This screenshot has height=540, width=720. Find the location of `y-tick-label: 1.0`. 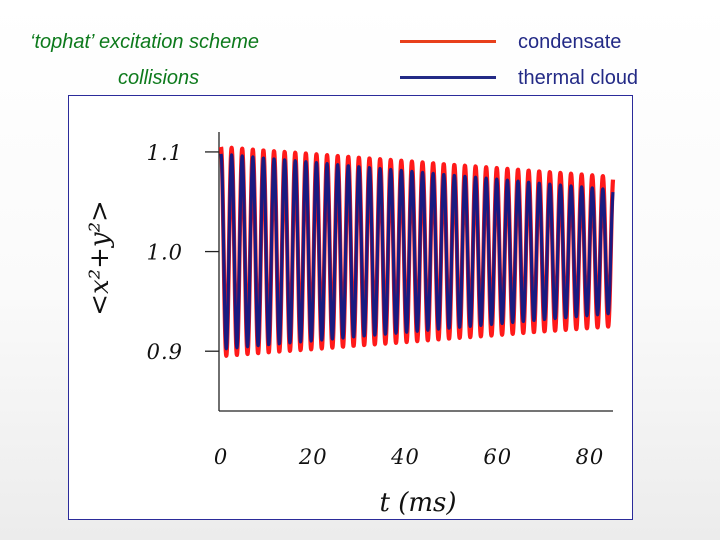

y-tick-label: 1.0 is located at coordinates (165, 253).